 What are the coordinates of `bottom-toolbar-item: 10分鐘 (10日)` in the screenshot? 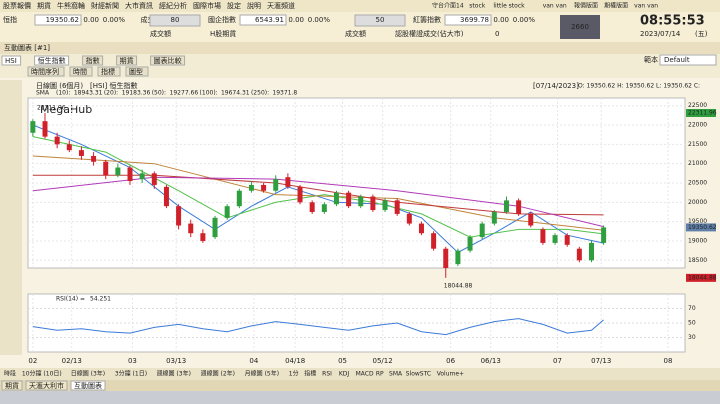 It's located at (42, 374).